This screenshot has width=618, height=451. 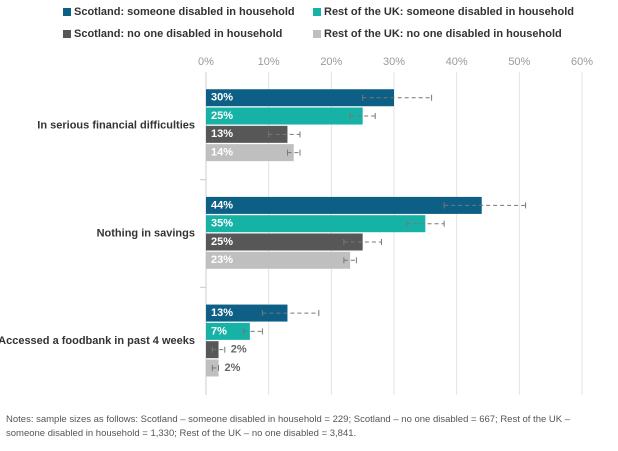 What do you see at coordinates (178, 34) in the screenshot?
I see `legend-label: Scotland: no one disabled in household` at bounding box center [178, 34].